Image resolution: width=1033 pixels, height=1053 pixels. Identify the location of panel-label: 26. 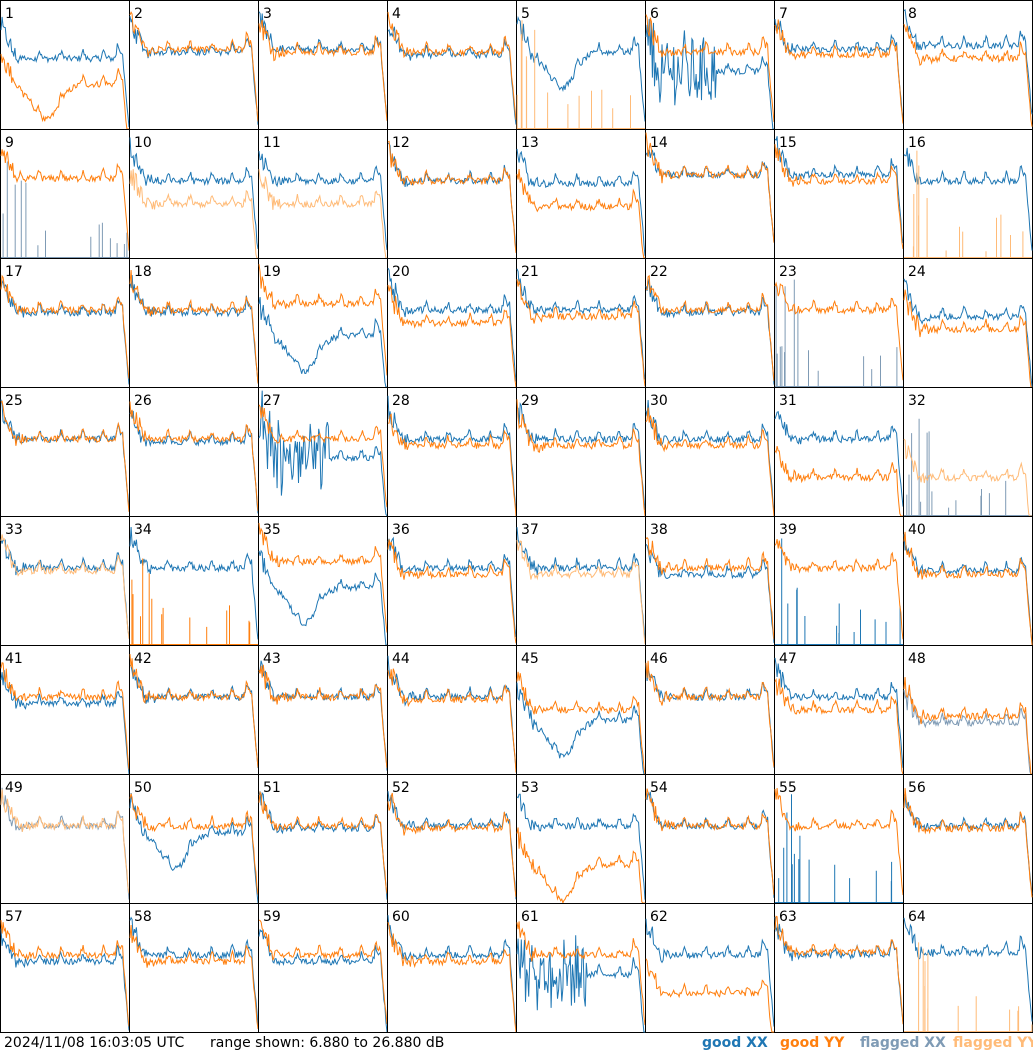
(143, 401).